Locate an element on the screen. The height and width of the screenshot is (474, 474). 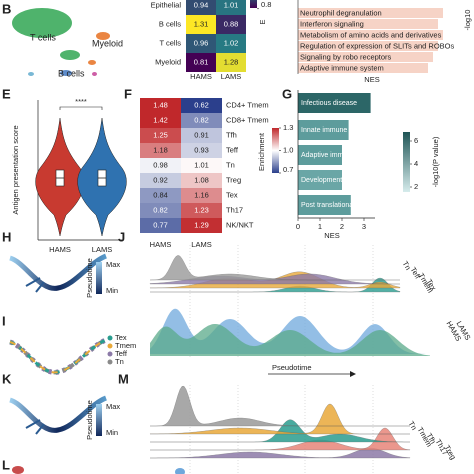
row-label: NK/NKT is located at coordinates (240, 224).